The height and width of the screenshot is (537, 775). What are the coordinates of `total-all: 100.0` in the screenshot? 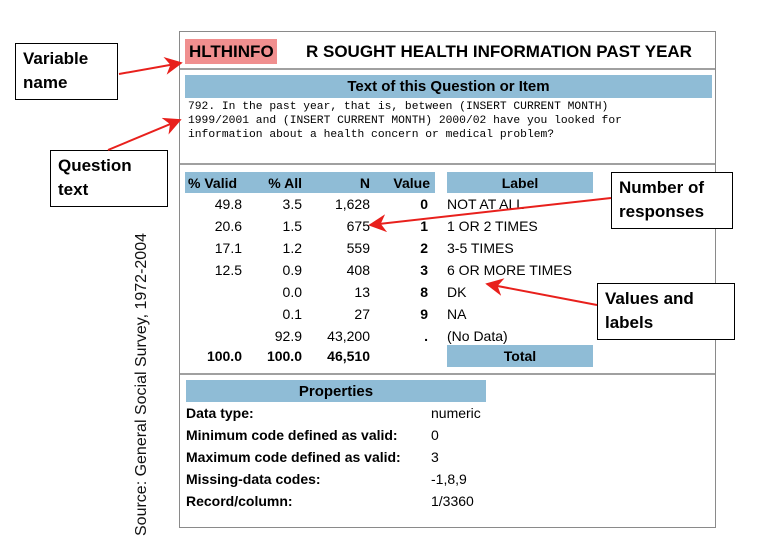 It's located at (284, 356).